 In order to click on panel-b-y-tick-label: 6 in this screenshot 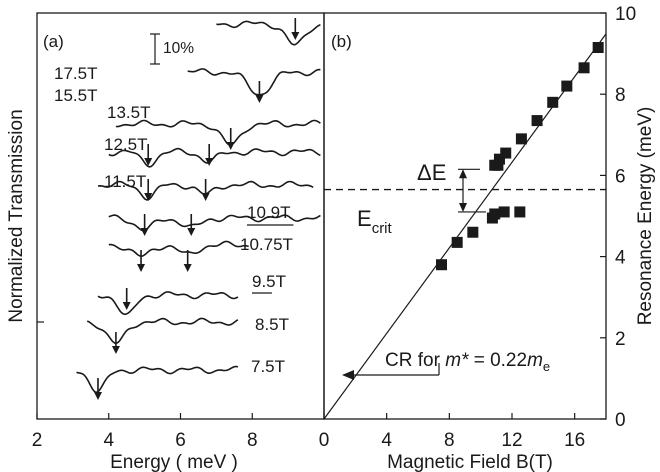, I will do `click(620, 176)`.